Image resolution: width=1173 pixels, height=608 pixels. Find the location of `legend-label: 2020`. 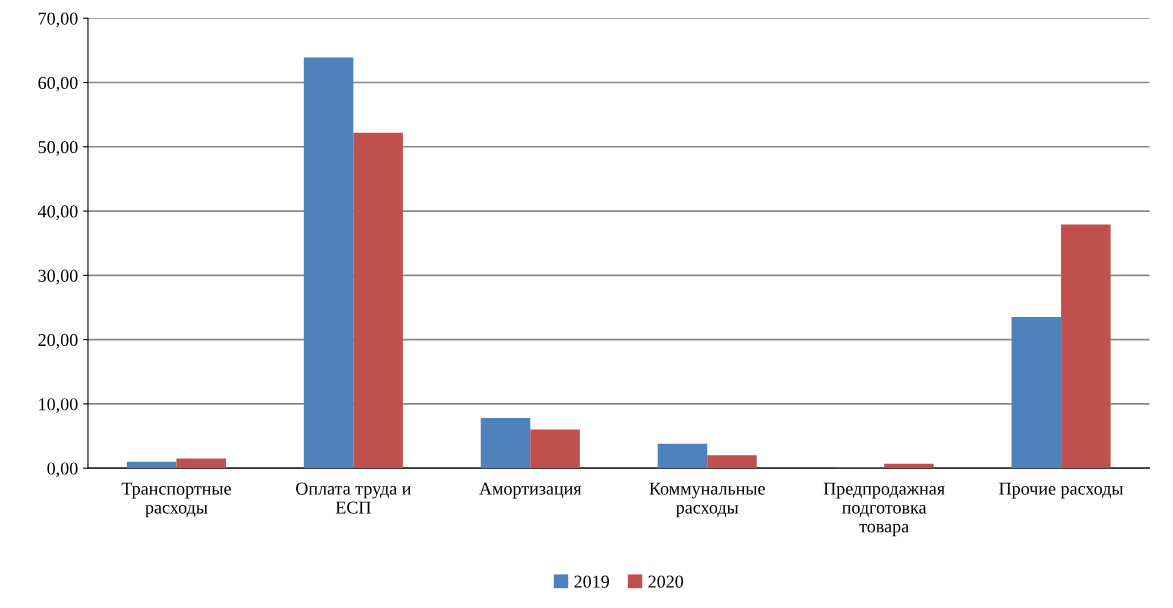

legend-label: 2020 is located at coordinates (666, 581).